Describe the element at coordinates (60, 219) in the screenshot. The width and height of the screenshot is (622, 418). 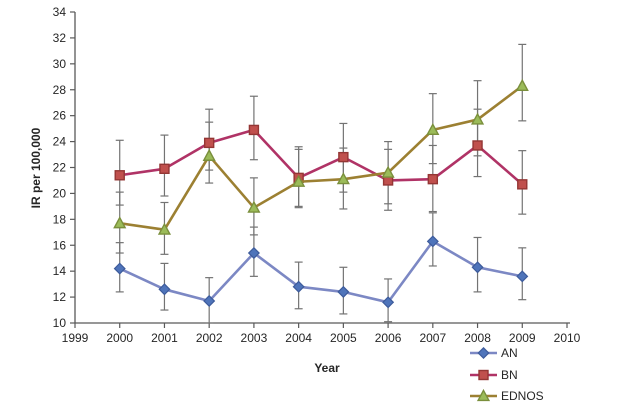
I see `y-tick-label: 18` at that location.